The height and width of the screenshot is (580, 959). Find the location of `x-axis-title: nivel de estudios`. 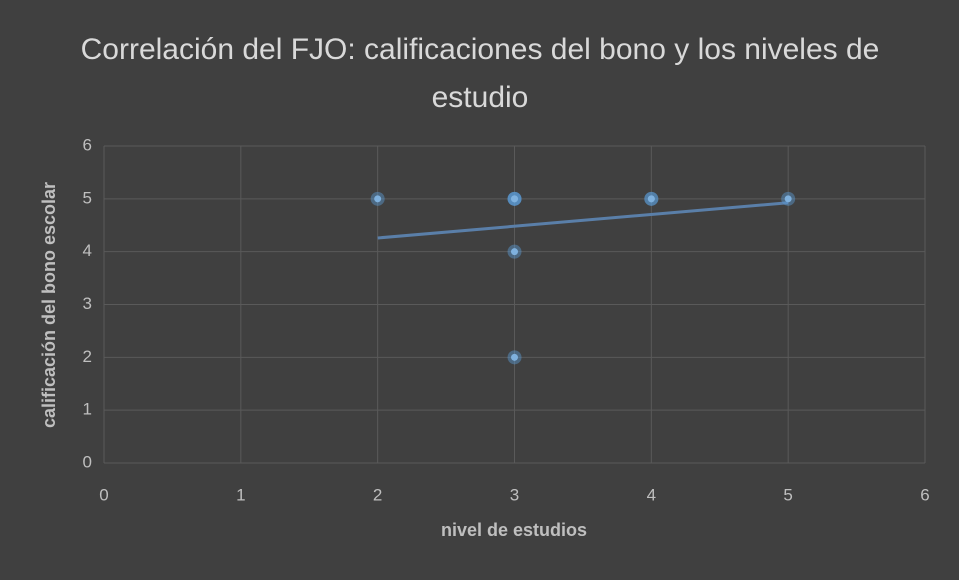

x-axis-title: nivel de estudios is located at coordinates (514, 530).